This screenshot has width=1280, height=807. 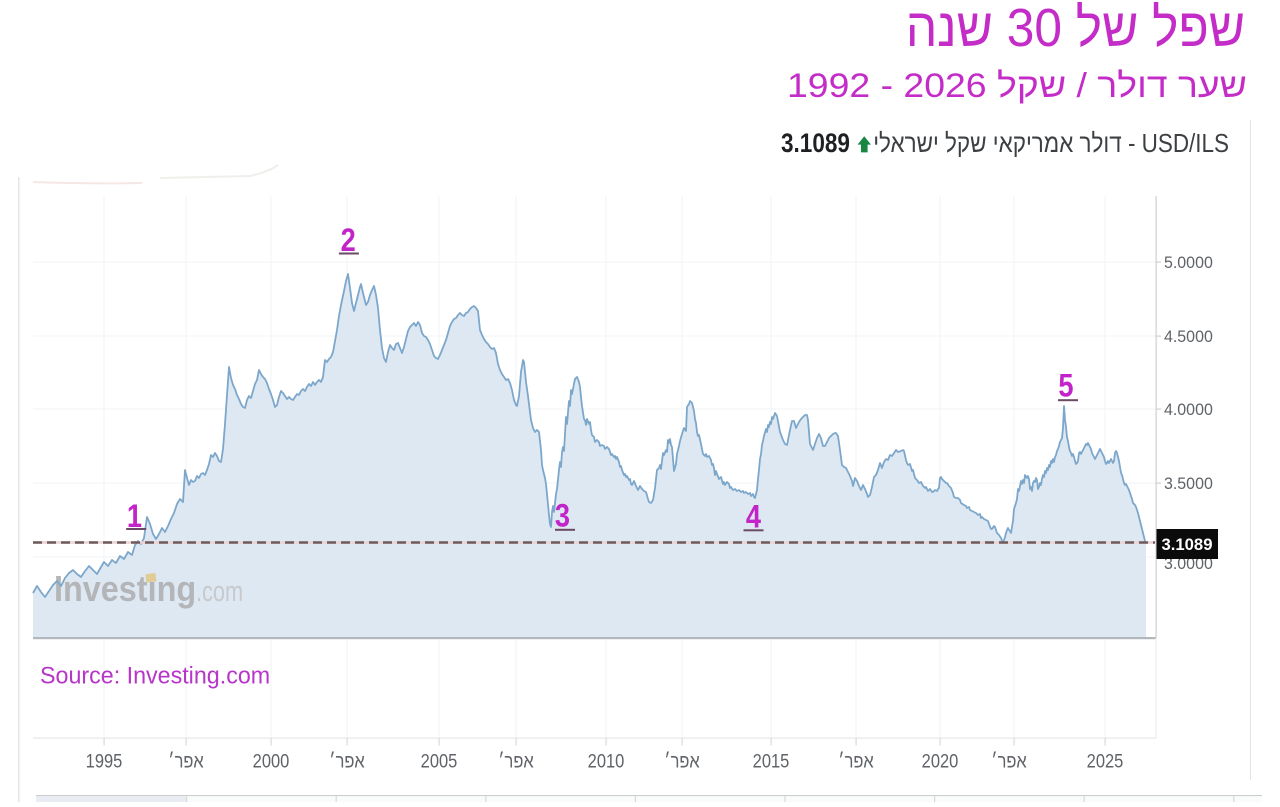 What do you see at coordinates (1105, 761) in the screenshot?
I see `svg-text: 2025` at bounding box center [1105, 761].